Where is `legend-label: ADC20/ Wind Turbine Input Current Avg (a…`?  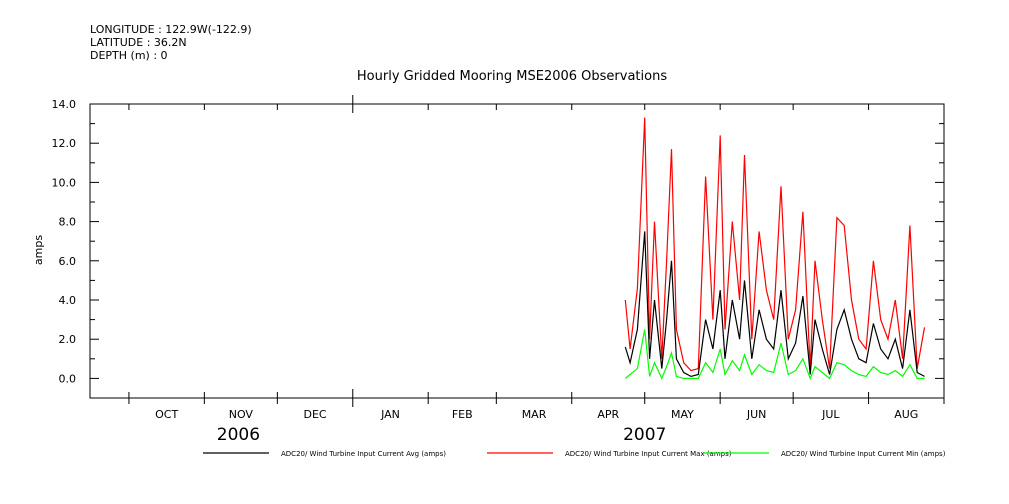 legend-label: ADC20/ Wind Turbine Input Current Avg (a… is located at coordinates (363, 454).